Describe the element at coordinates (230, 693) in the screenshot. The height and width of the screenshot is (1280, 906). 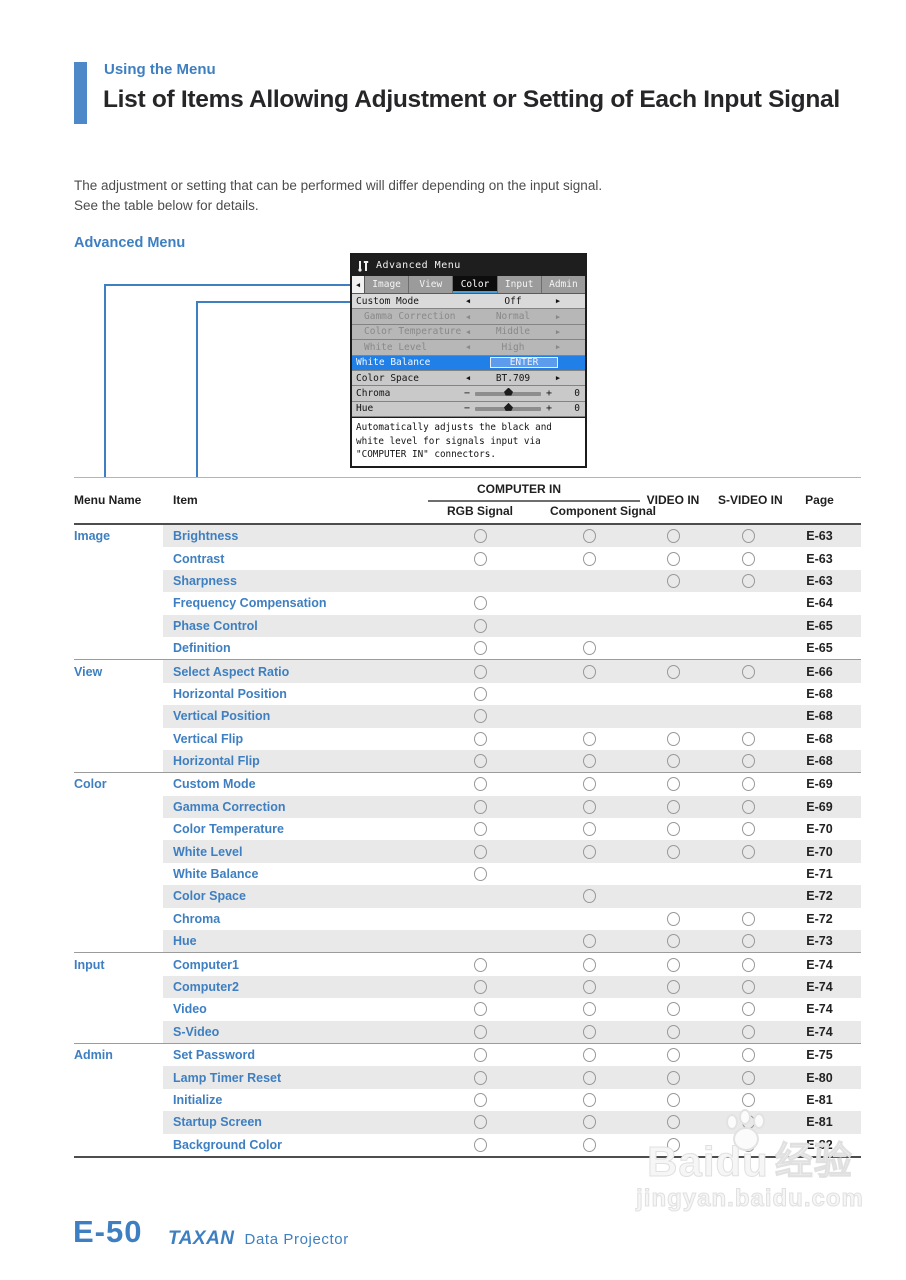
I see `item-cell: Horizontal Position` at that location.